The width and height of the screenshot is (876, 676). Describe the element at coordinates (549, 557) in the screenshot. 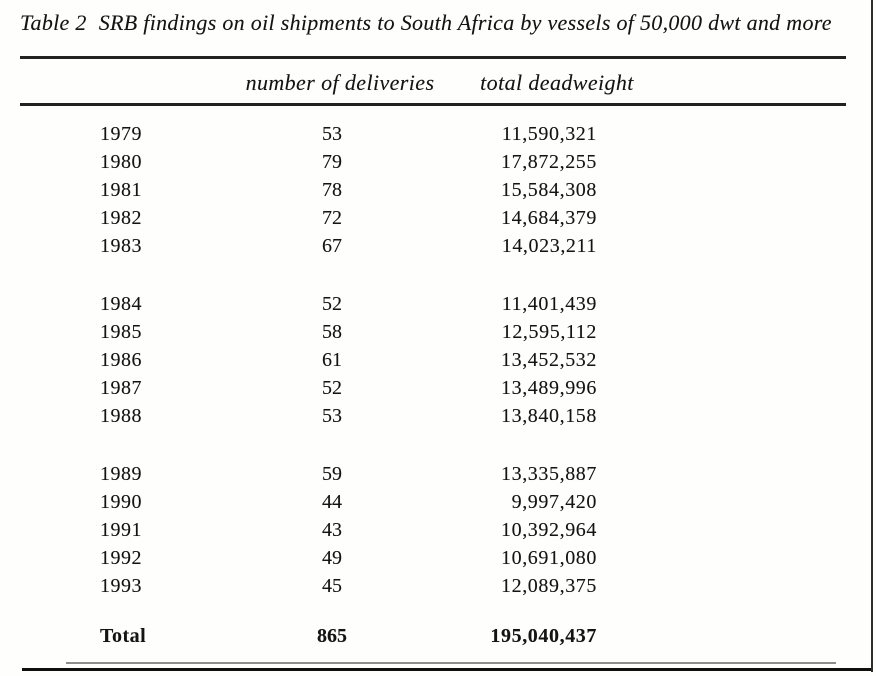

I see `deadweight-cell: 10,691,080` at that location.